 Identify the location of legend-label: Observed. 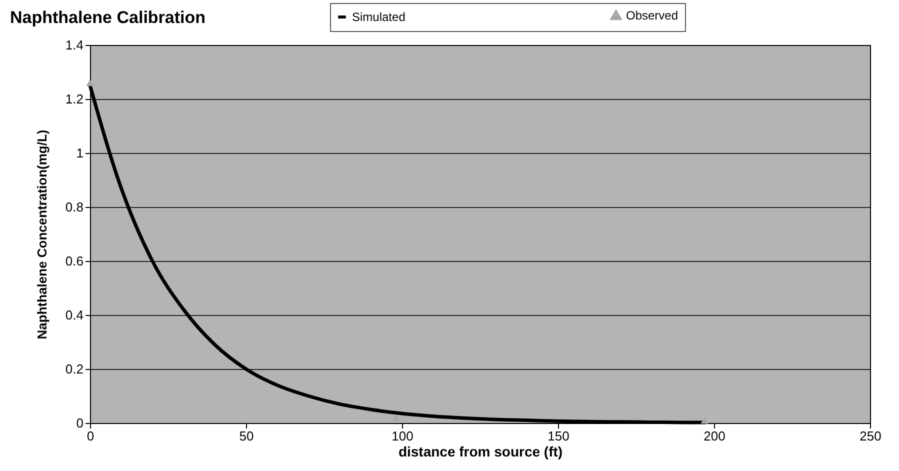
(652, 15).